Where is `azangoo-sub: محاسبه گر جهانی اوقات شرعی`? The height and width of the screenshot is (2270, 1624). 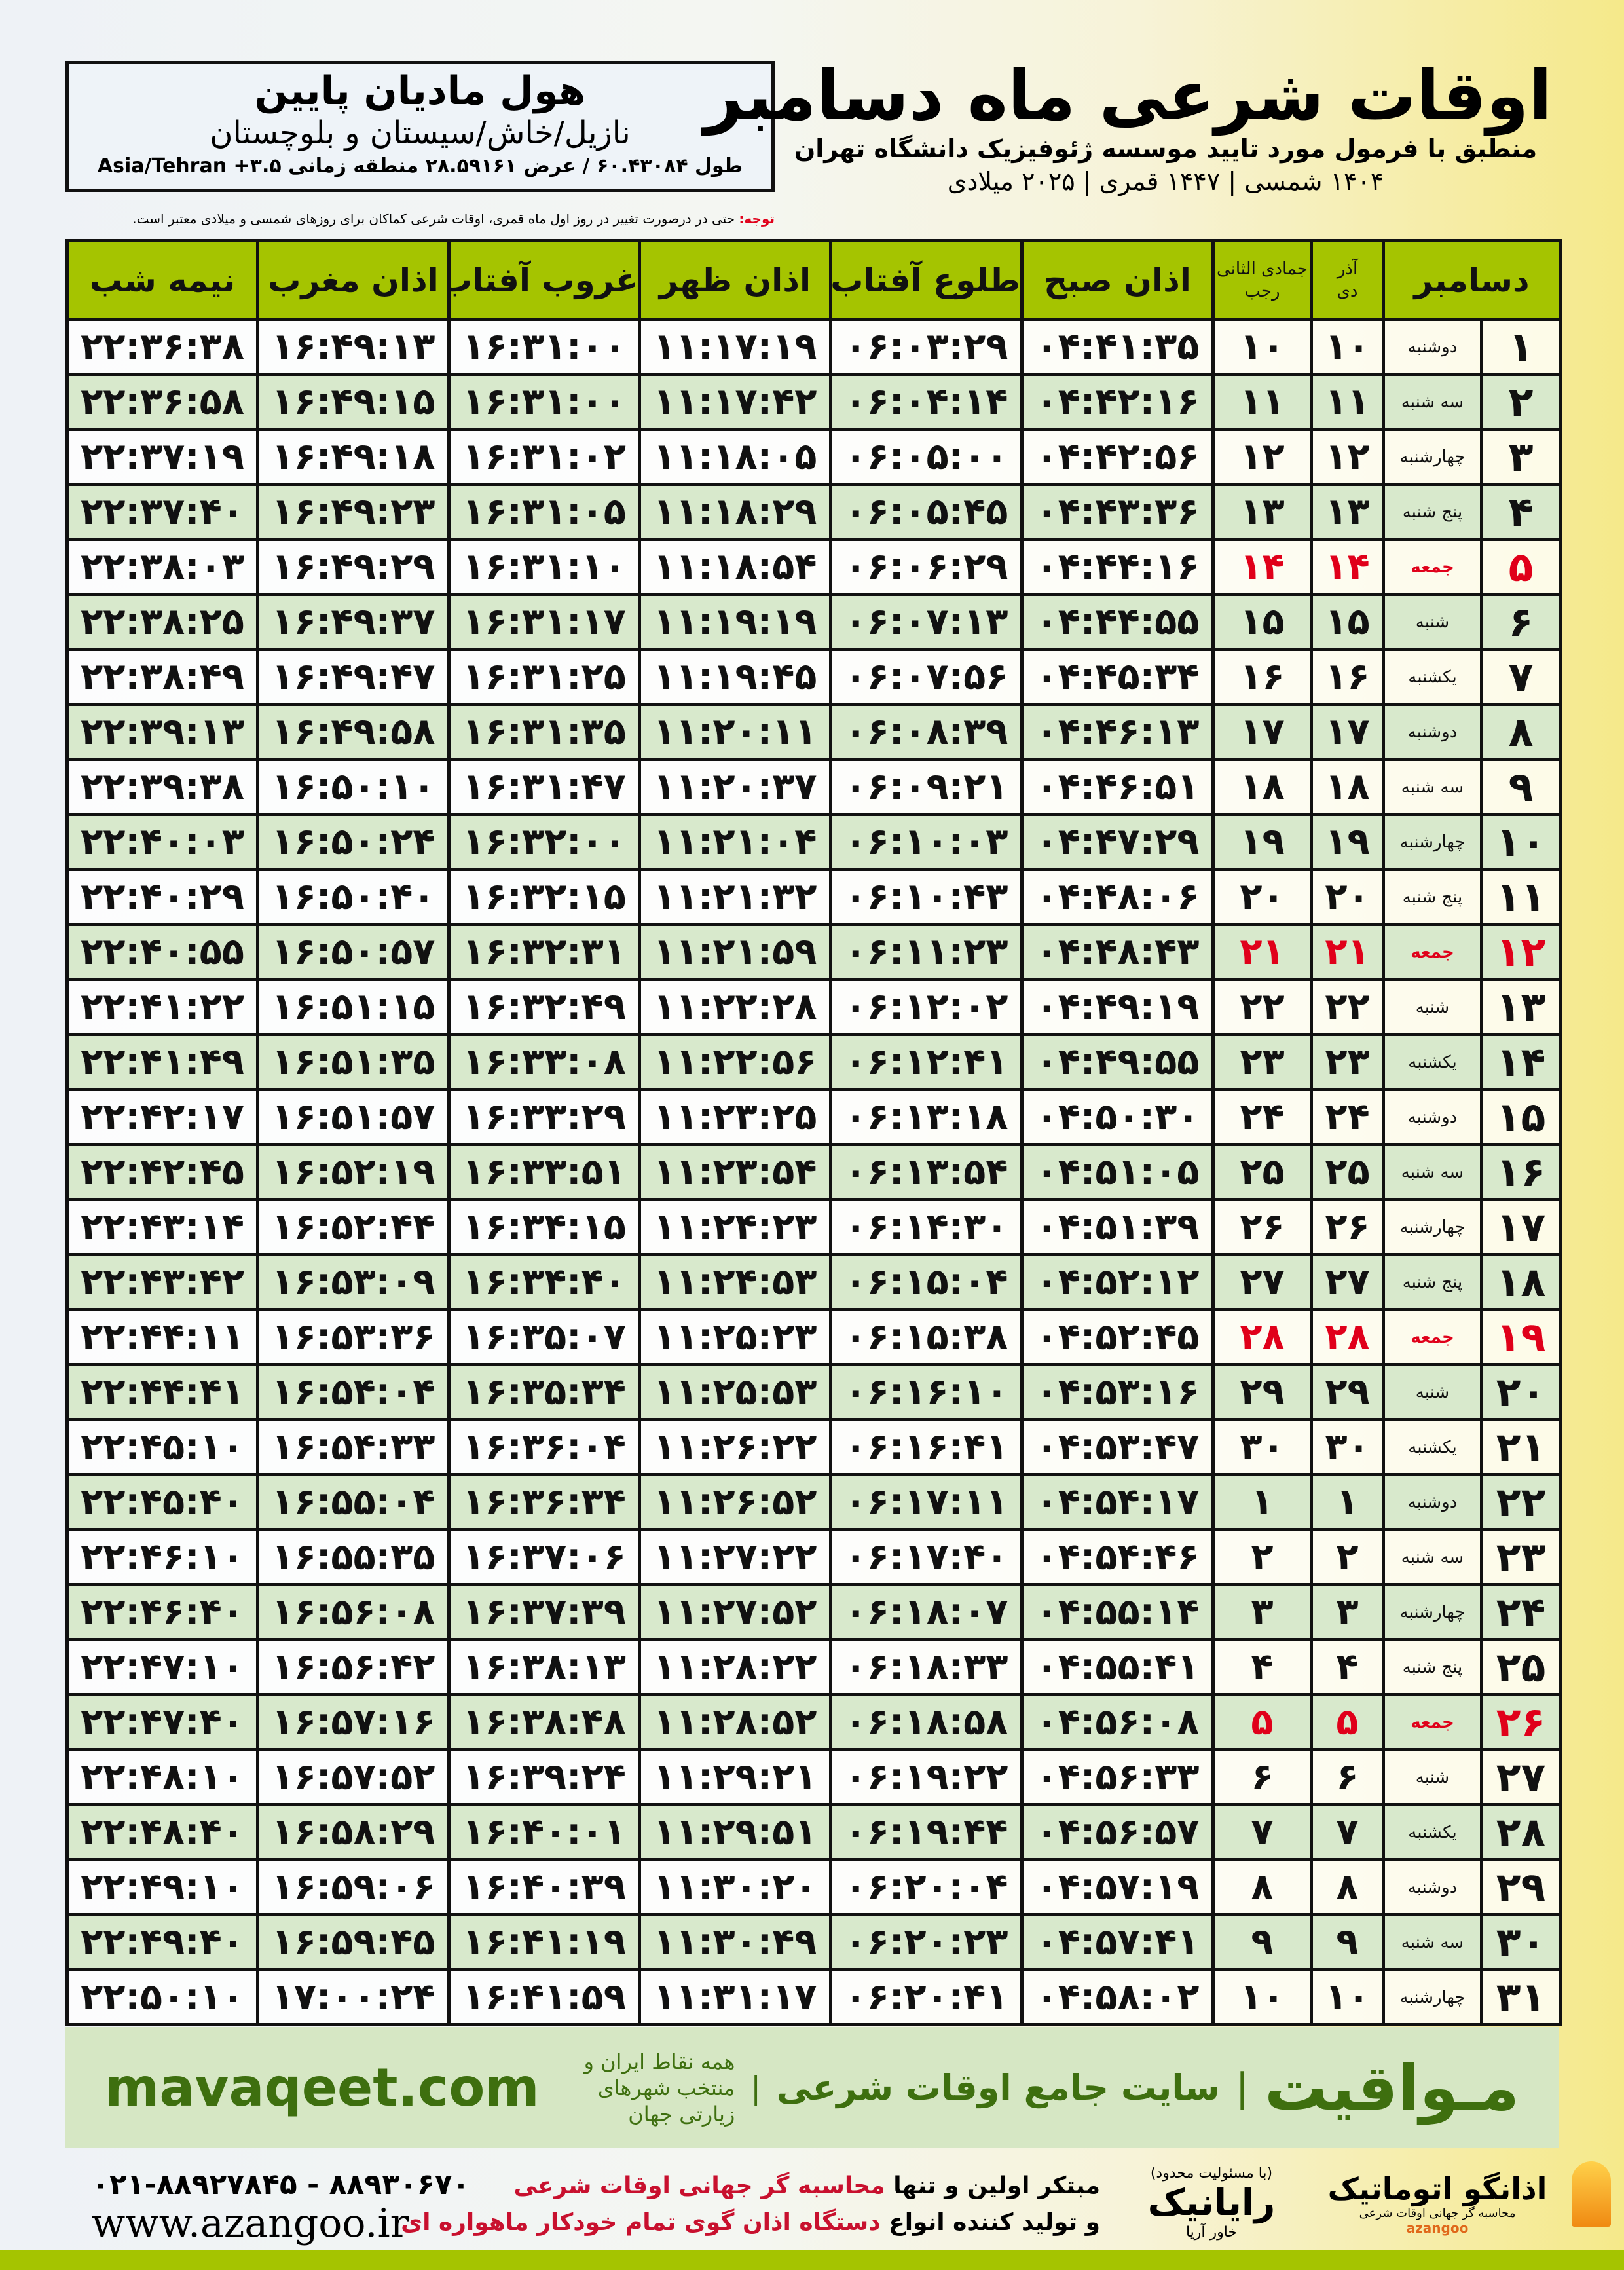 azangoo-sub: محاسبه گر جهانی اوقات شرعی is located at coordinates (1437, 2213).